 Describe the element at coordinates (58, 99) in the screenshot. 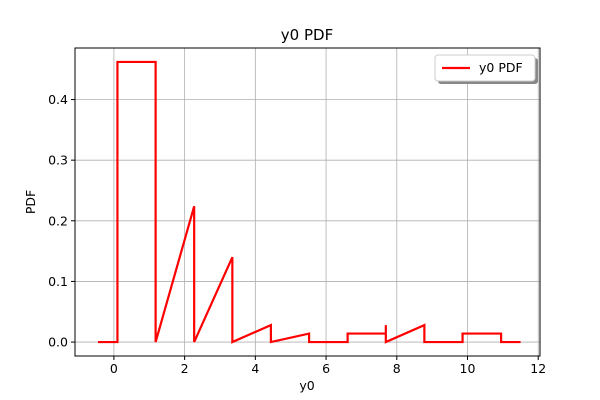

I see `y-tick-label: 0.4` at that location.